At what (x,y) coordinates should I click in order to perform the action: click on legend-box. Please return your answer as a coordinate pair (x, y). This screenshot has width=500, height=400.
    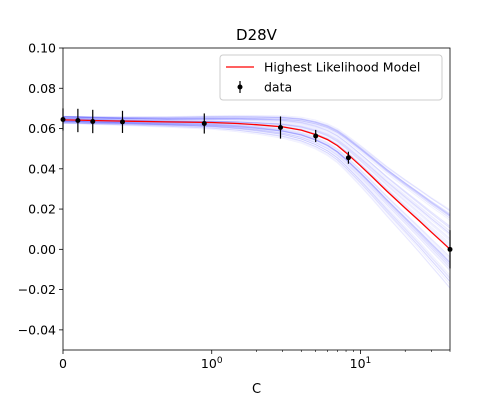
    Looking at the image, I should click on (331, 77).